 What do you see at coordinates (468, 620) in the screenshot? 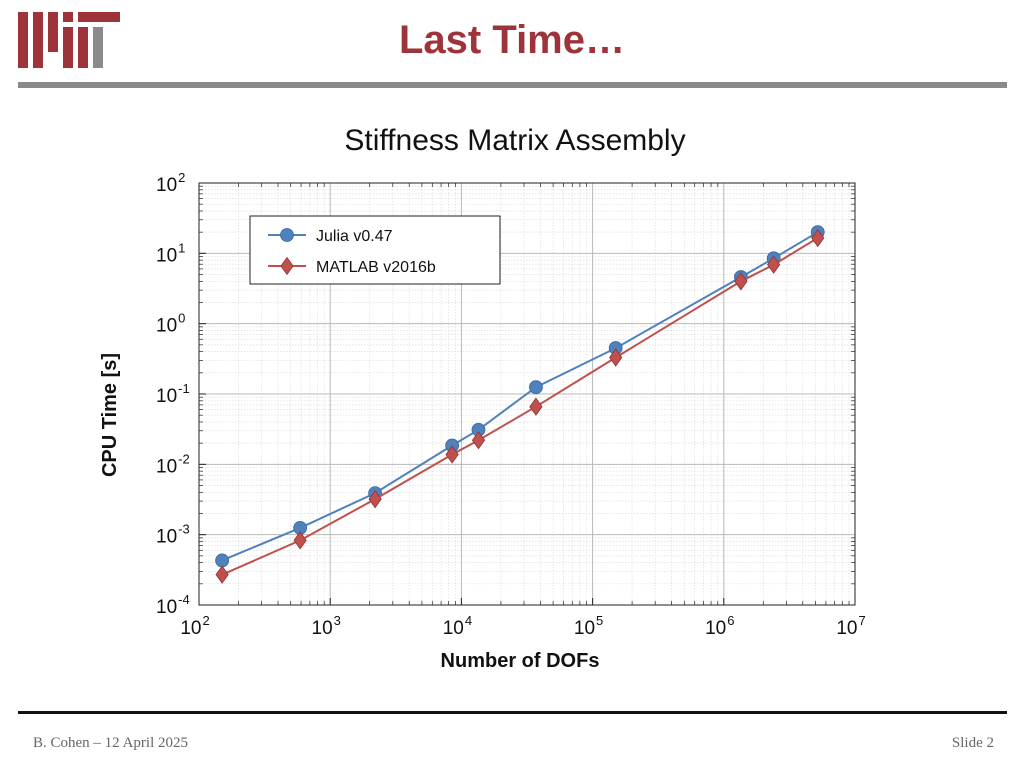
I see `x-tick-exponent: 4` at bounding box center [468, 620].